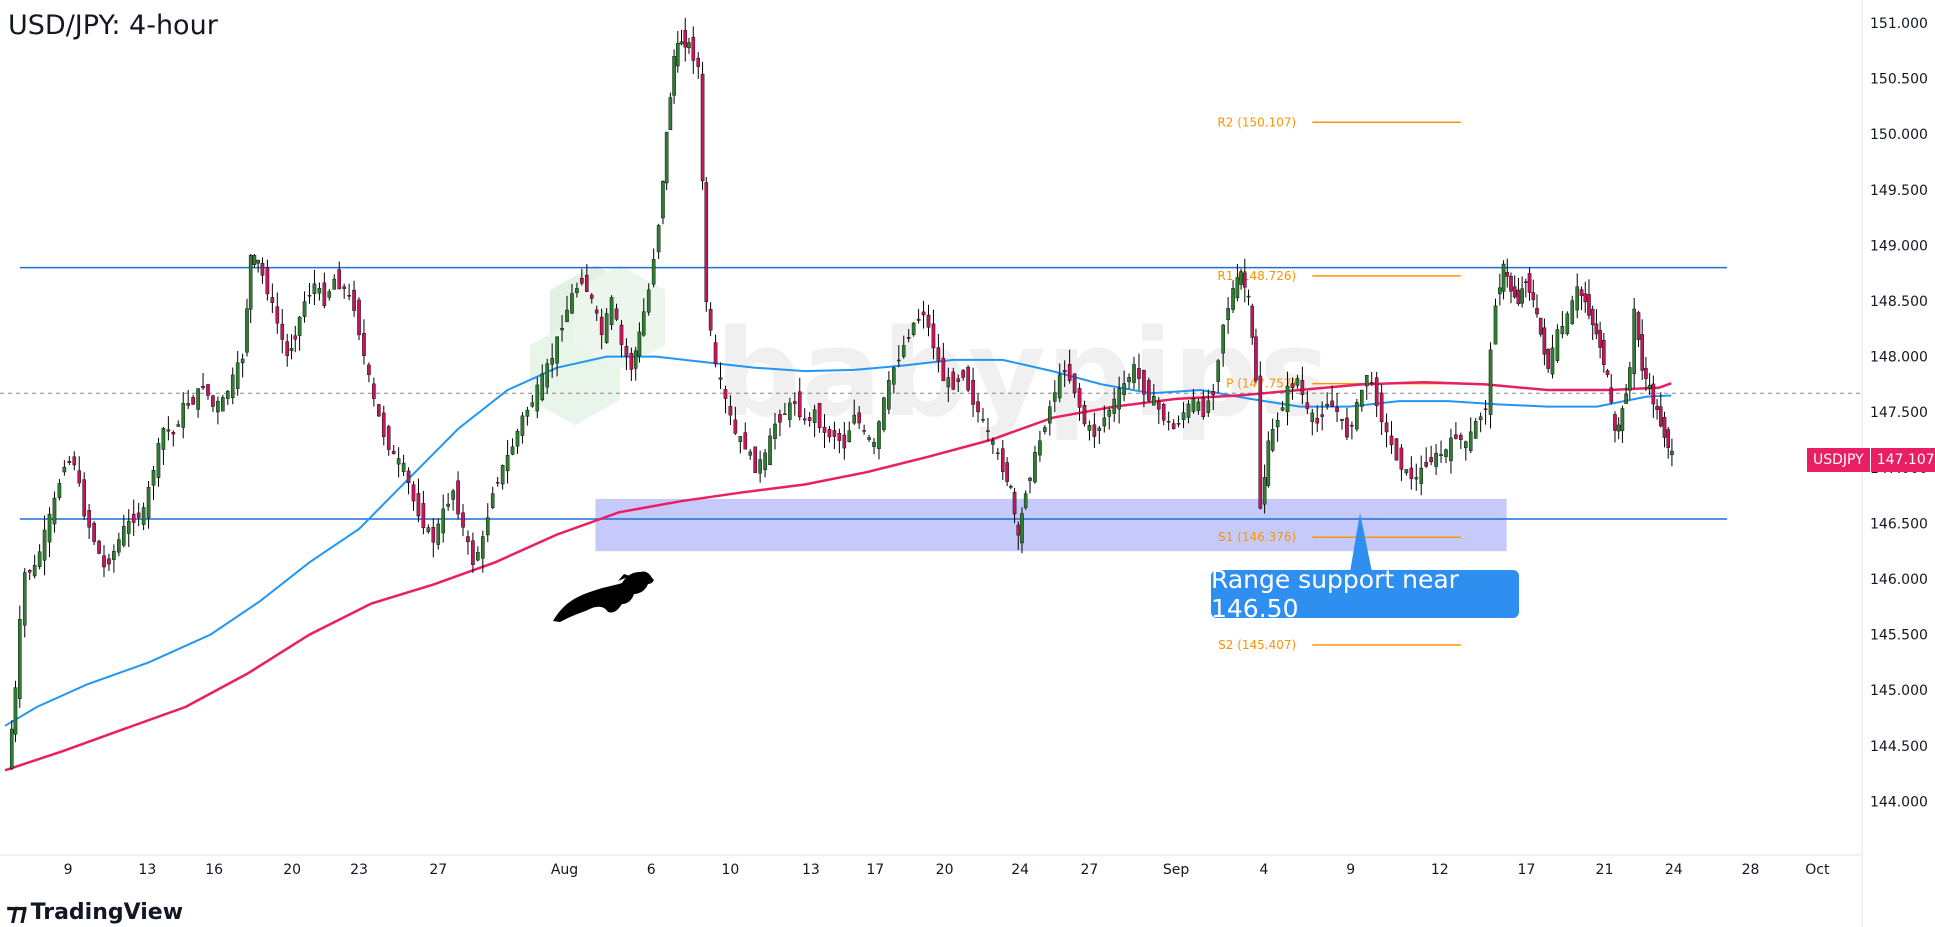 The height and width of the screenshot is (927, 1935). What do you see at coordinates (1264, 870) in the screenshot?
I see `x-tick-label: 4` at bounding box center [1264, 870].